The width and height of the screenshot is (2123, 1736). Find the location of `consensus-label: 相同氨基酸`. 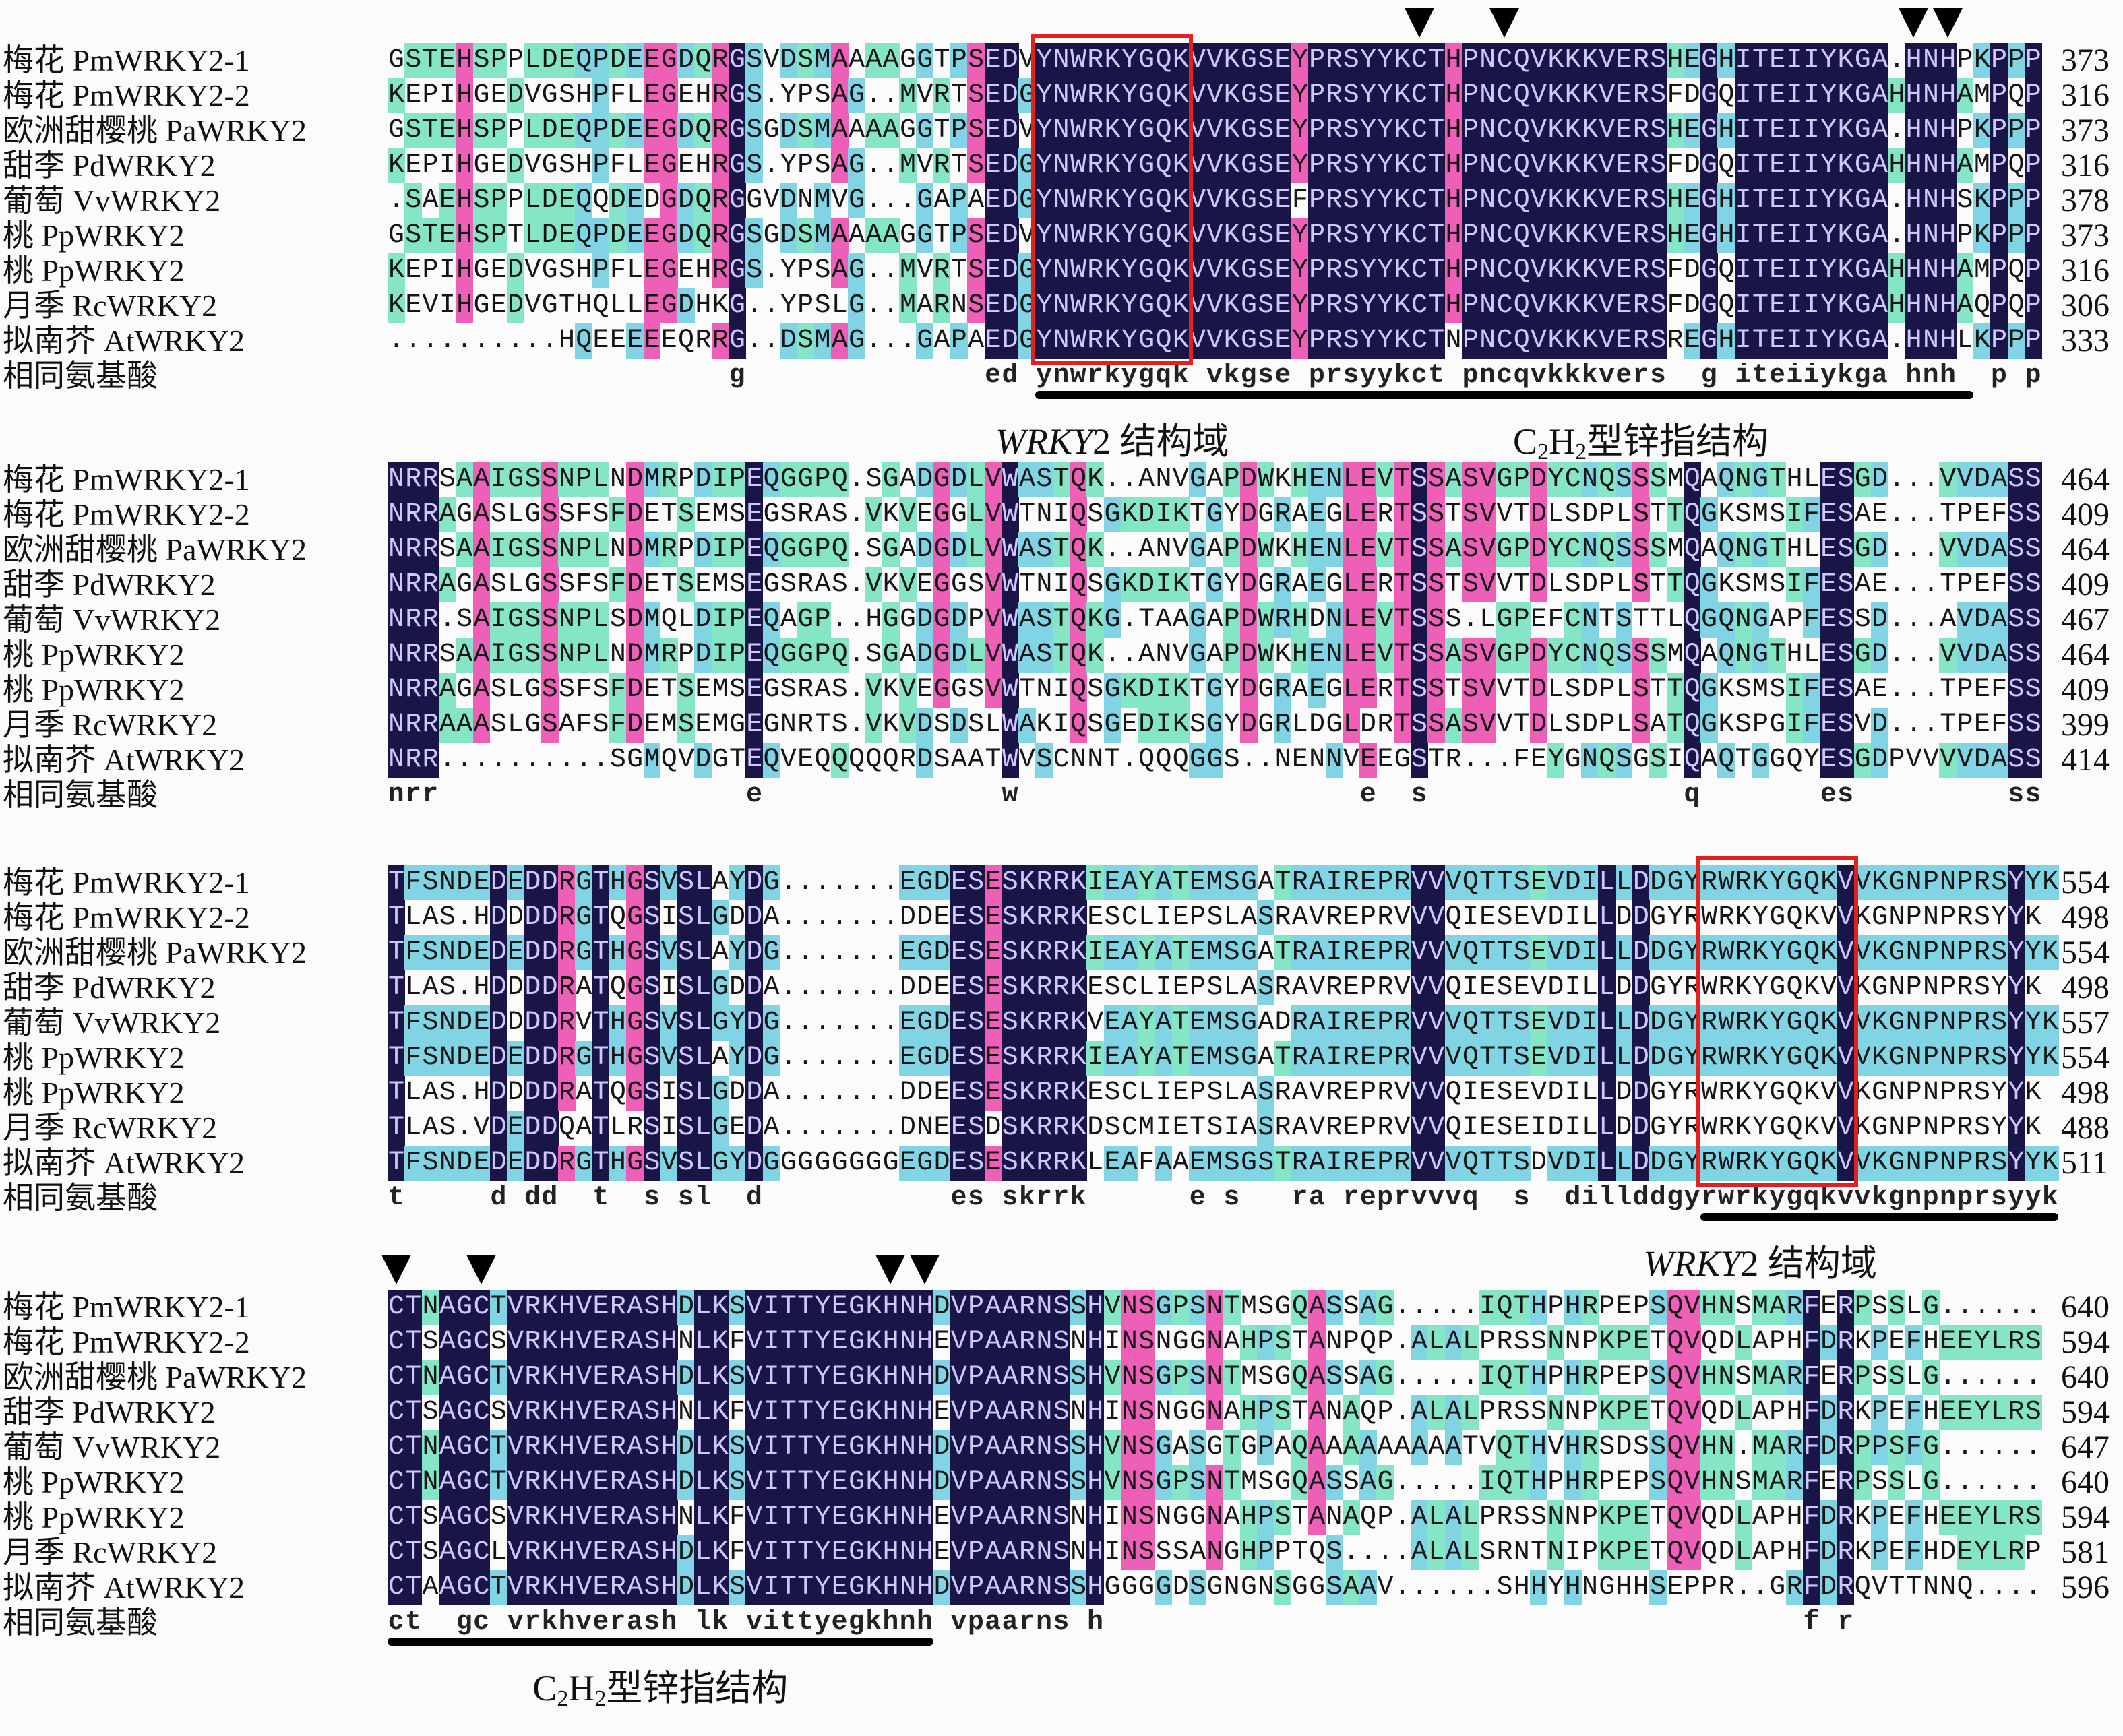

consensus-label: 相同氨基酸 is located at coordinates (80, 376).